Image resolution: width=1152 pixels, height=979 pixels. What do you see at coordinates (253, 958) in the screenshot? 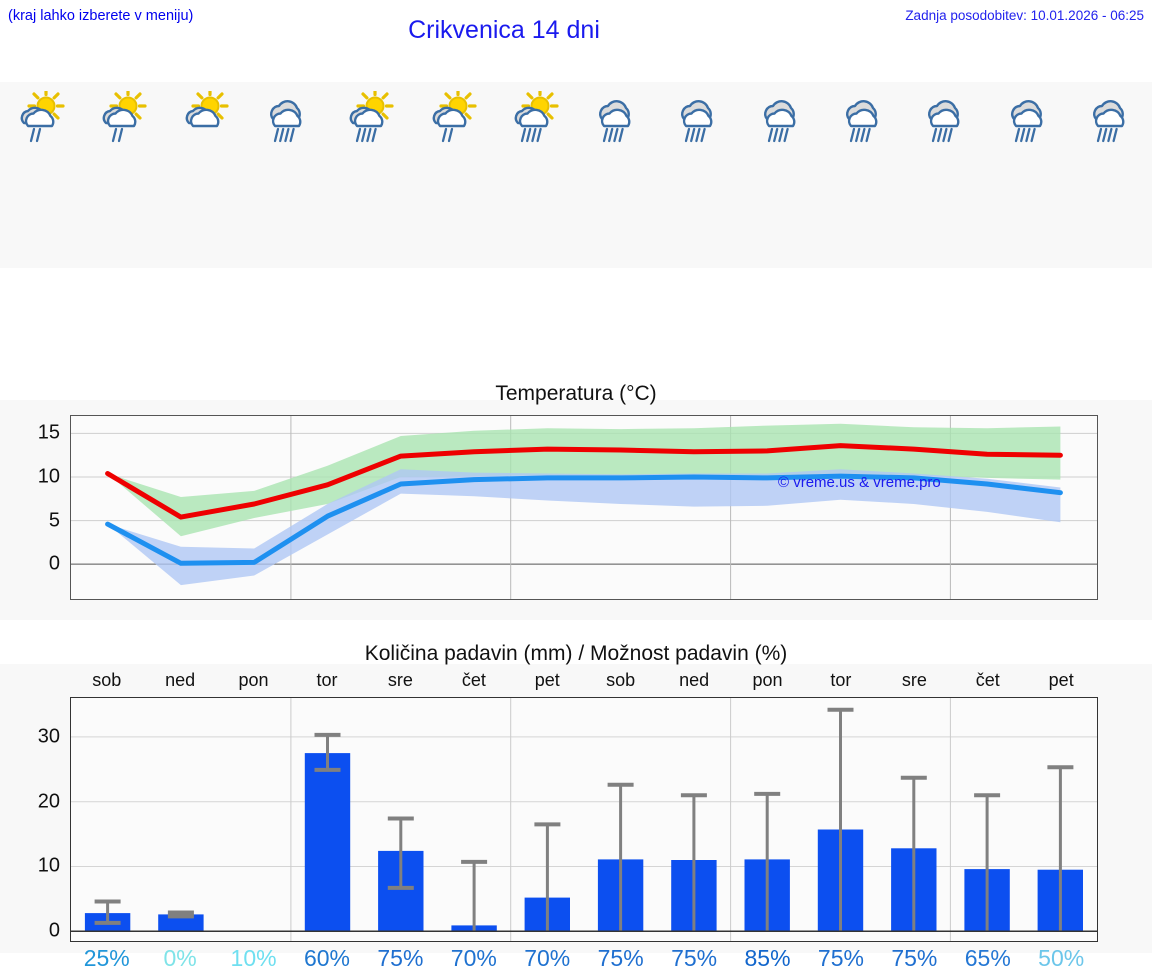
I see `precipitation-probability: 10%` at bounding box center [253, 958].